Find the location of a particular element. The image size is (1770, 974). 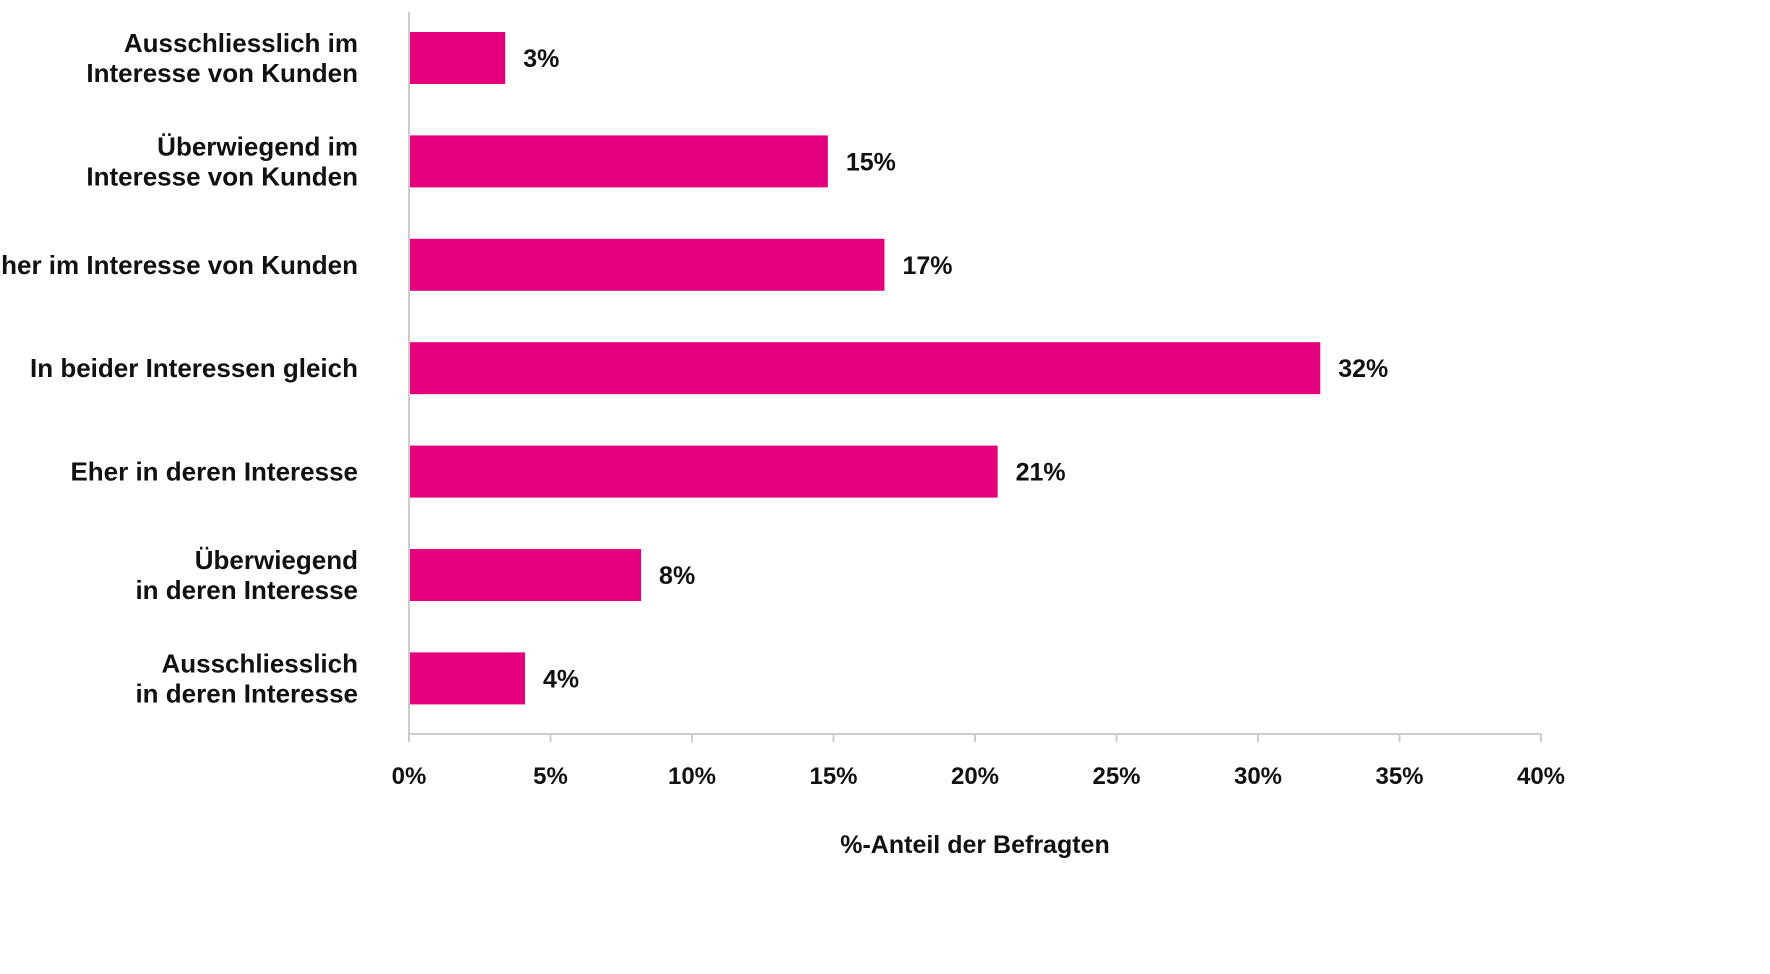

bar-value-label: 8% is located at coordinates (677, 576).